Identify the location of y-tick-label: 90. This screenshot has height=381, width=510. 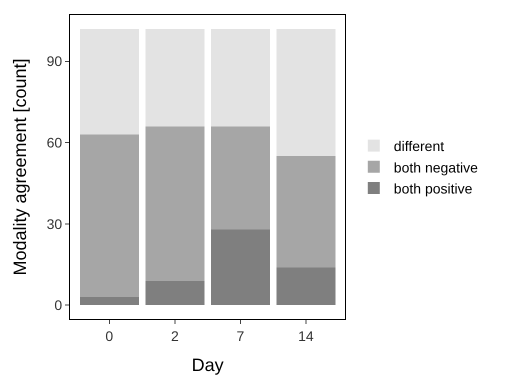
(54, 61).